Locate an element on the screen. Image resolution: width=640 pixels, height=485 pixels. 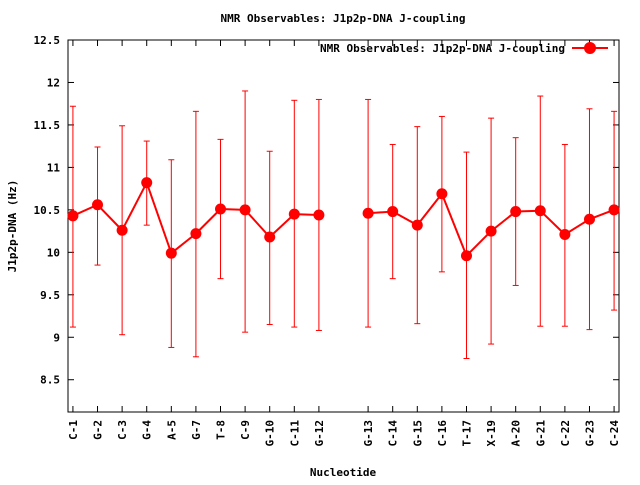
x-tick-label: T-17 is located at coordinates (466, 433).